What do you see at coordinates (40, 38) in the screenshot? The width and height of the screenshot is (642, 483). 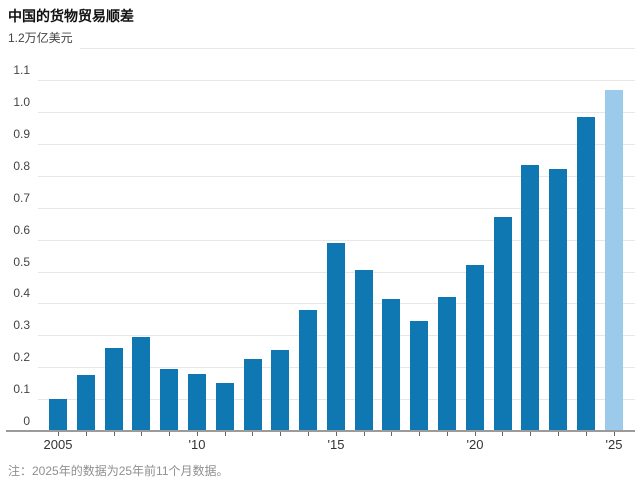 I see `y-axis-unit-label: 1.2万亿美元` at bounding box center [40, 38].